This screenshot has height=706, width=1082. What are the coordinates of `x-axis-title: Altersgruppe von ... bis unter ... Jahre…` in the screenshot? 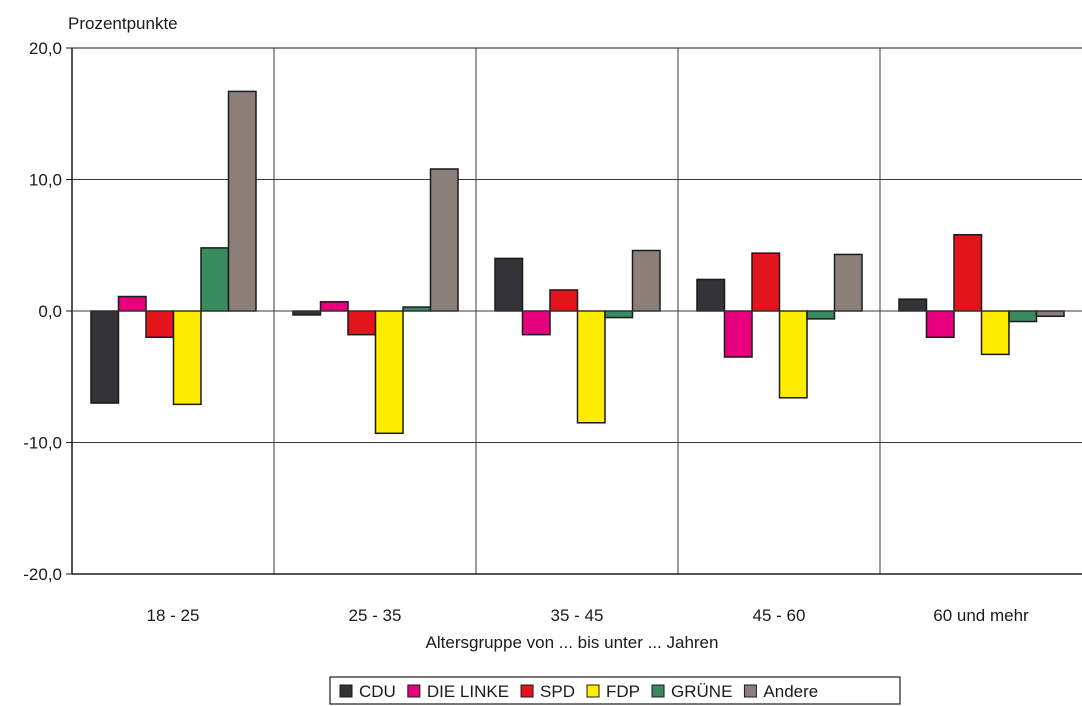 It's located at (572, 642).